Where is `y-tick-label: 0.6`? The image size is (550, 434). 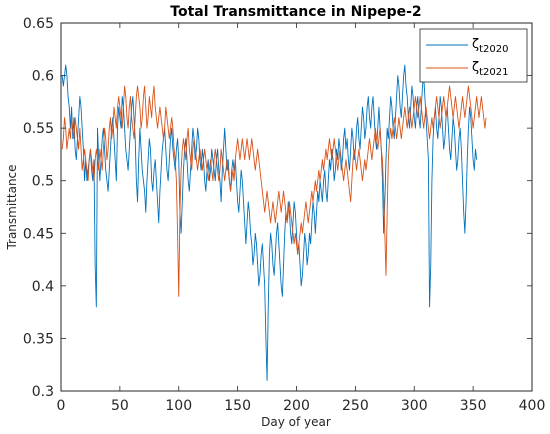 y-tick-label: 0.6 is located at coordinates (43, 77).